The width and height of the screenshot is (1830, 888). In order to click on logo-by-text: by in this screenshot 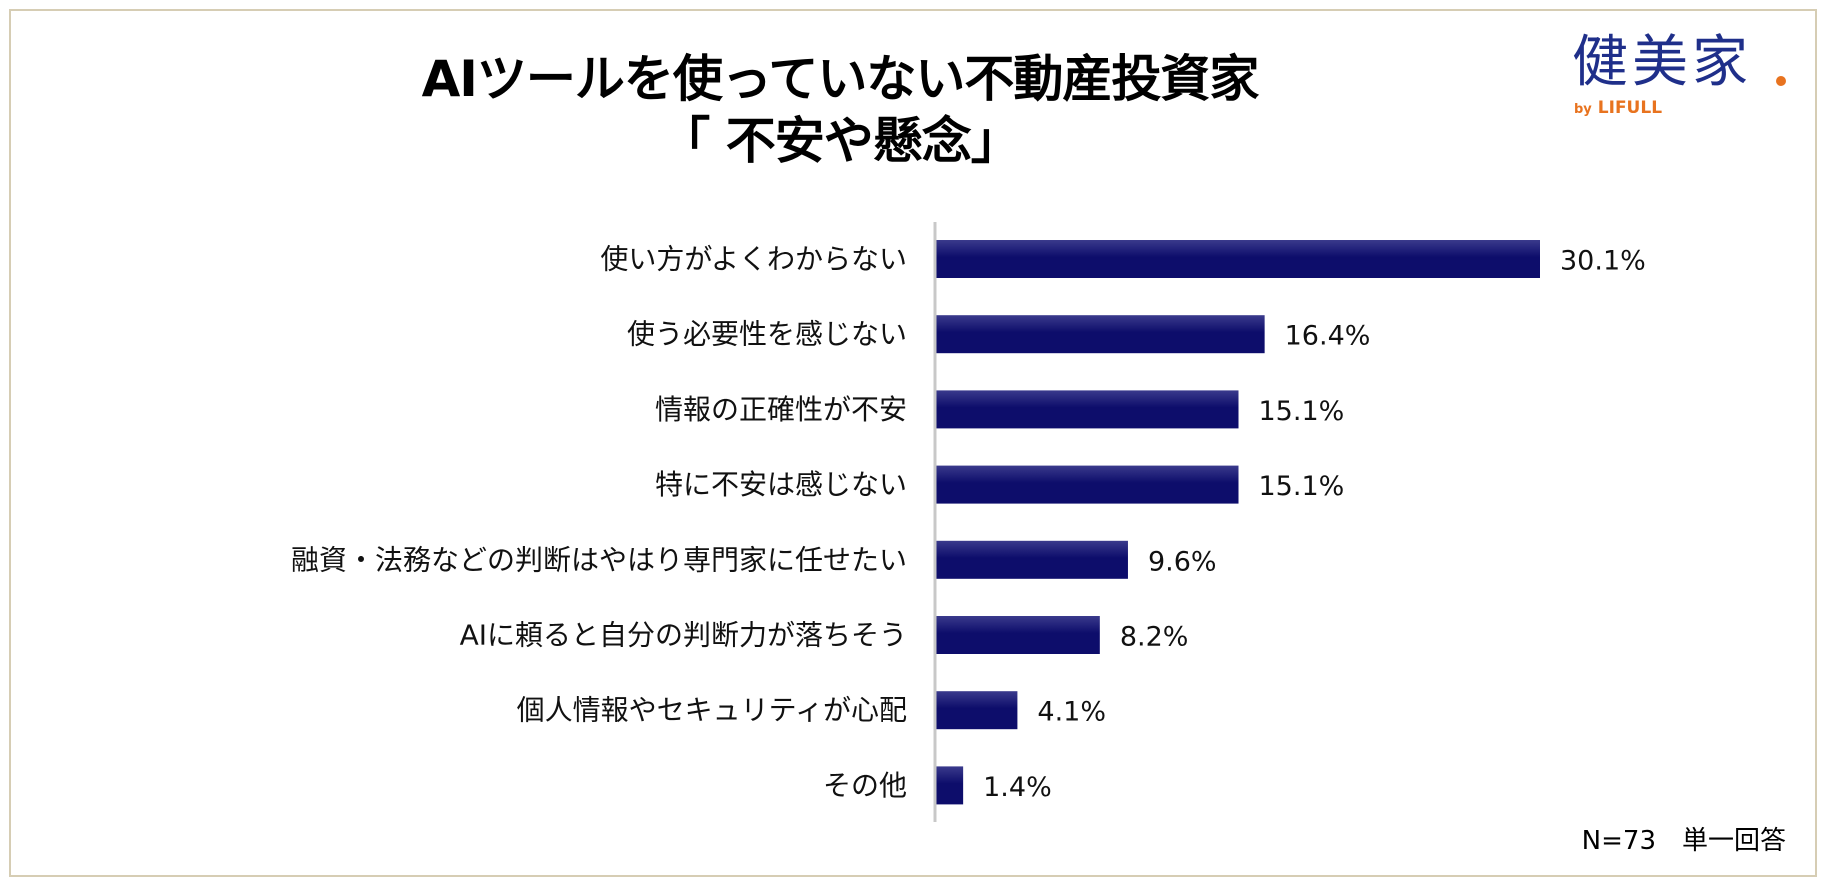, I will do `click(1583, 109)`.